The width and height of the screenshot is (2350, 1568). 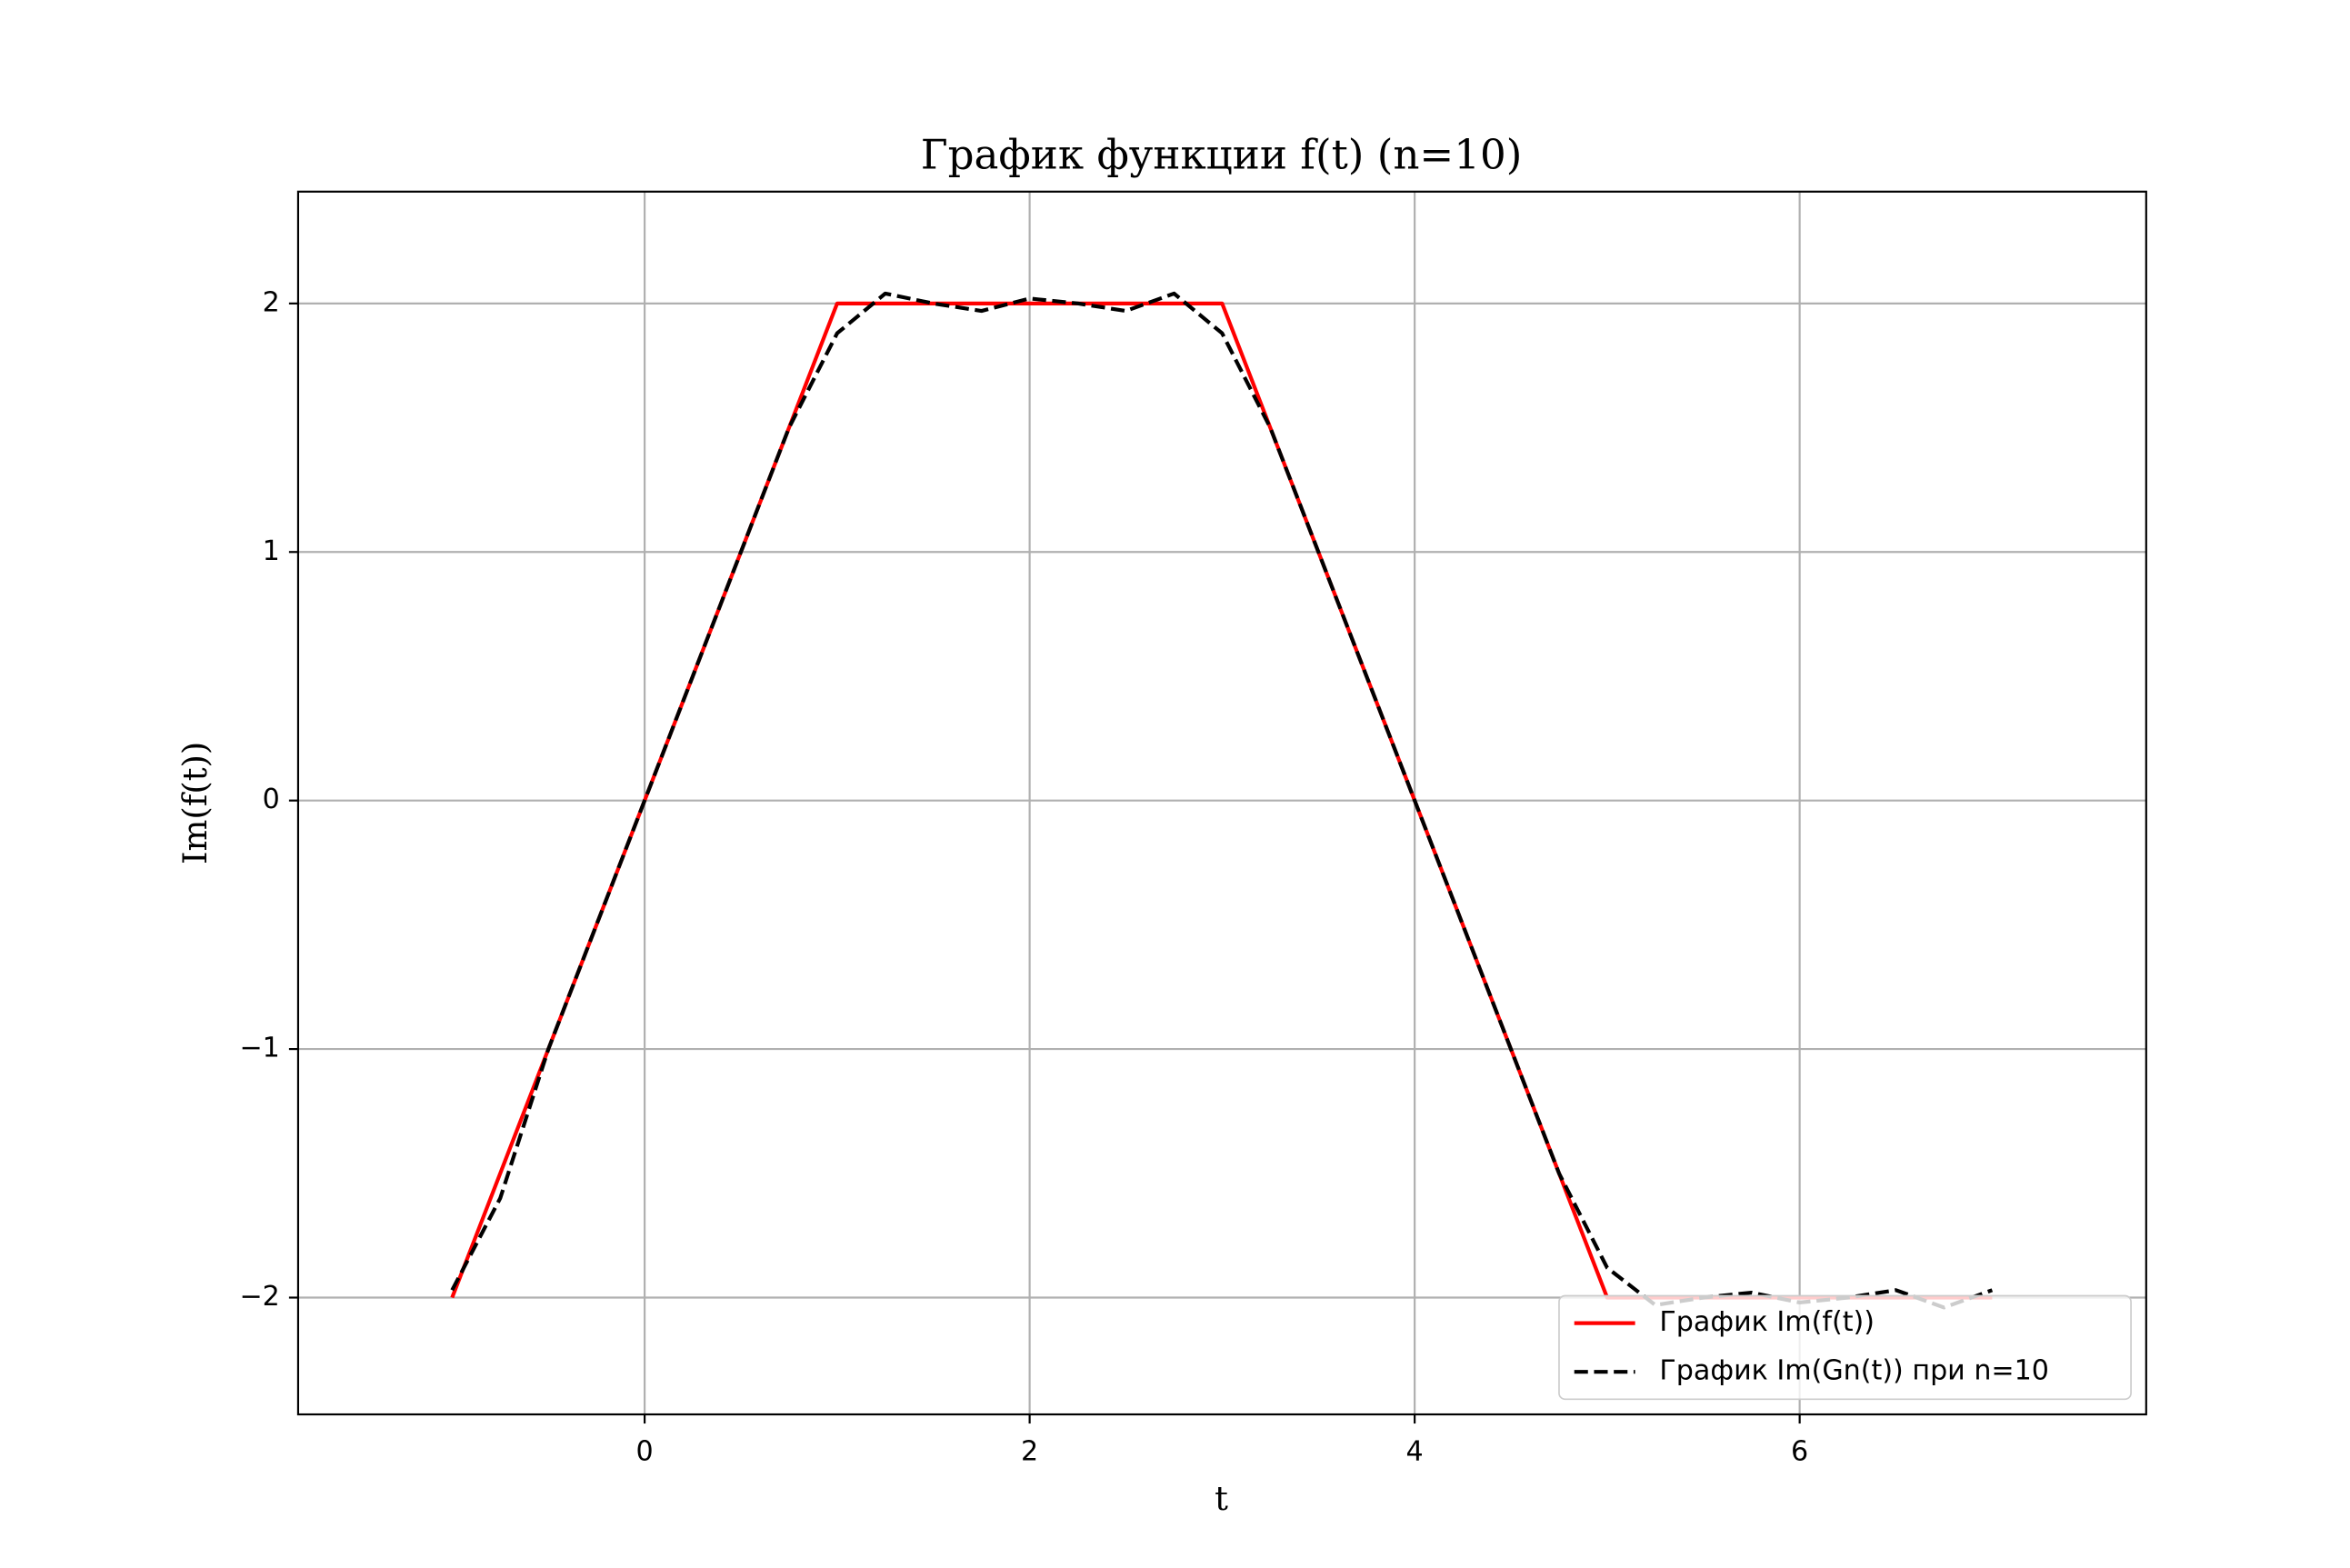 I want to click on legend-box, so click(x=1845, y=1348).